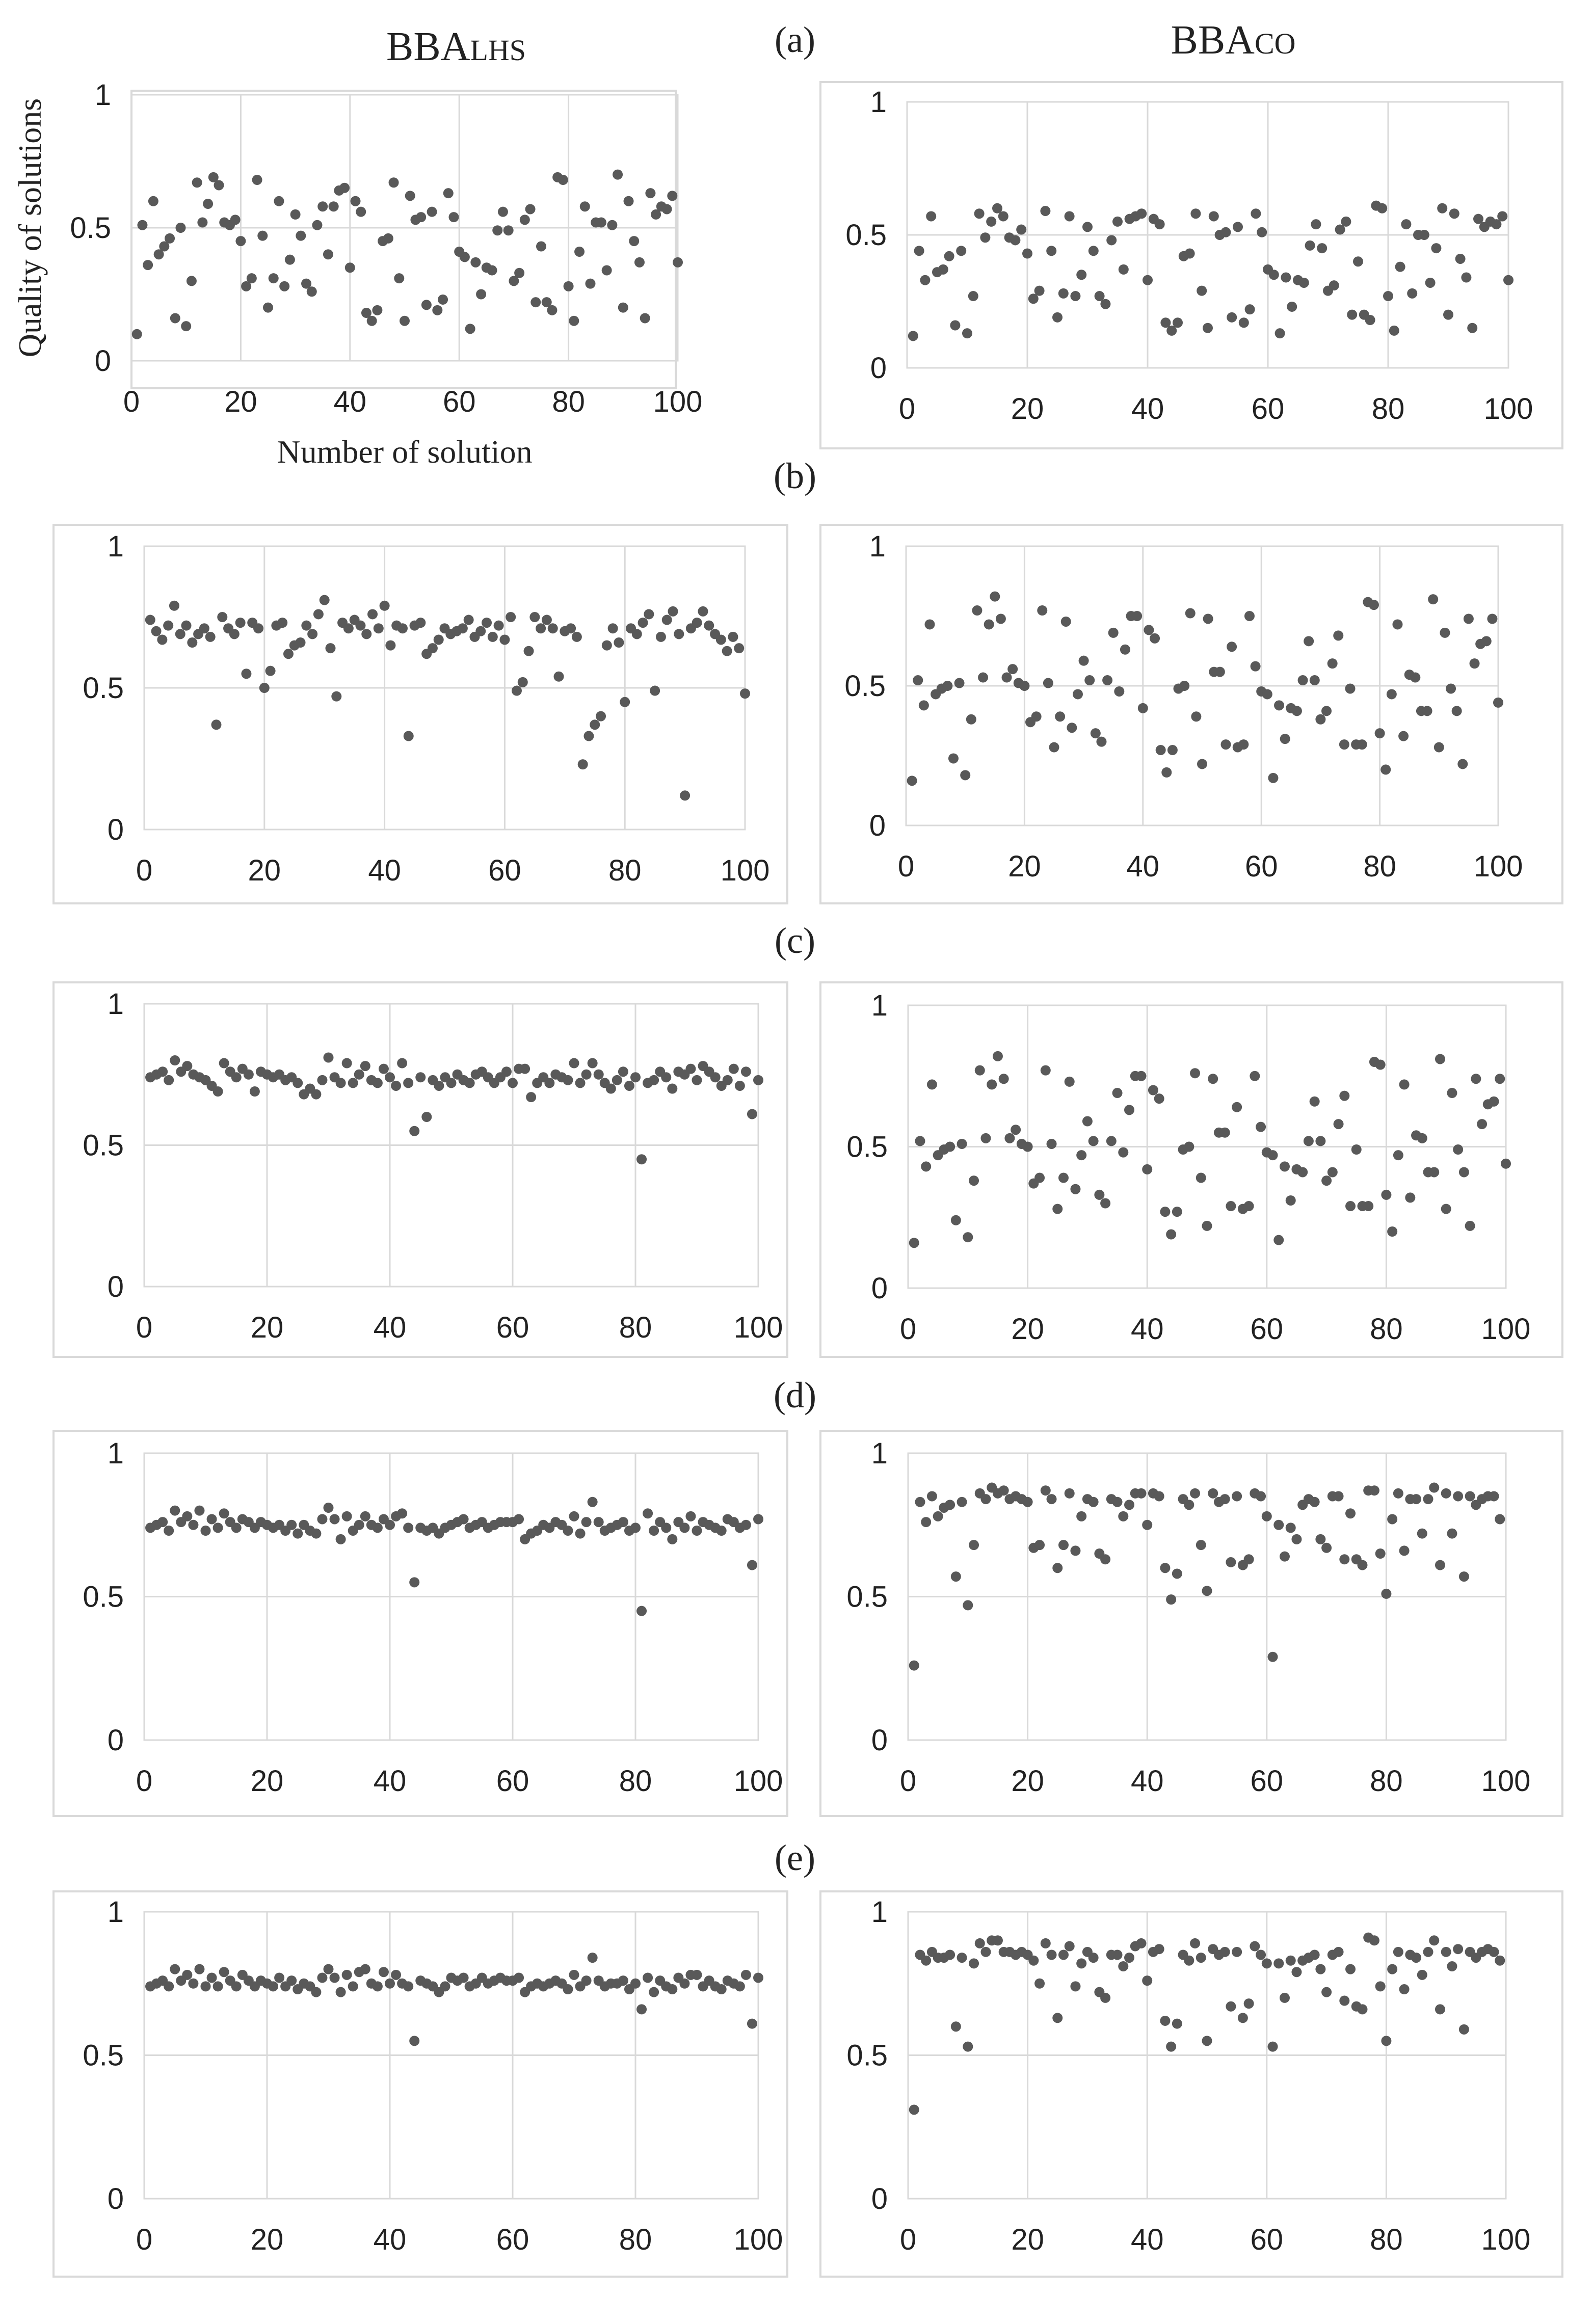 This screenshot has height=2324, width=1593. Describe the element at coordinates (104, 688) in the screenshot. I see `y-tick-label: 0.5` at that location.